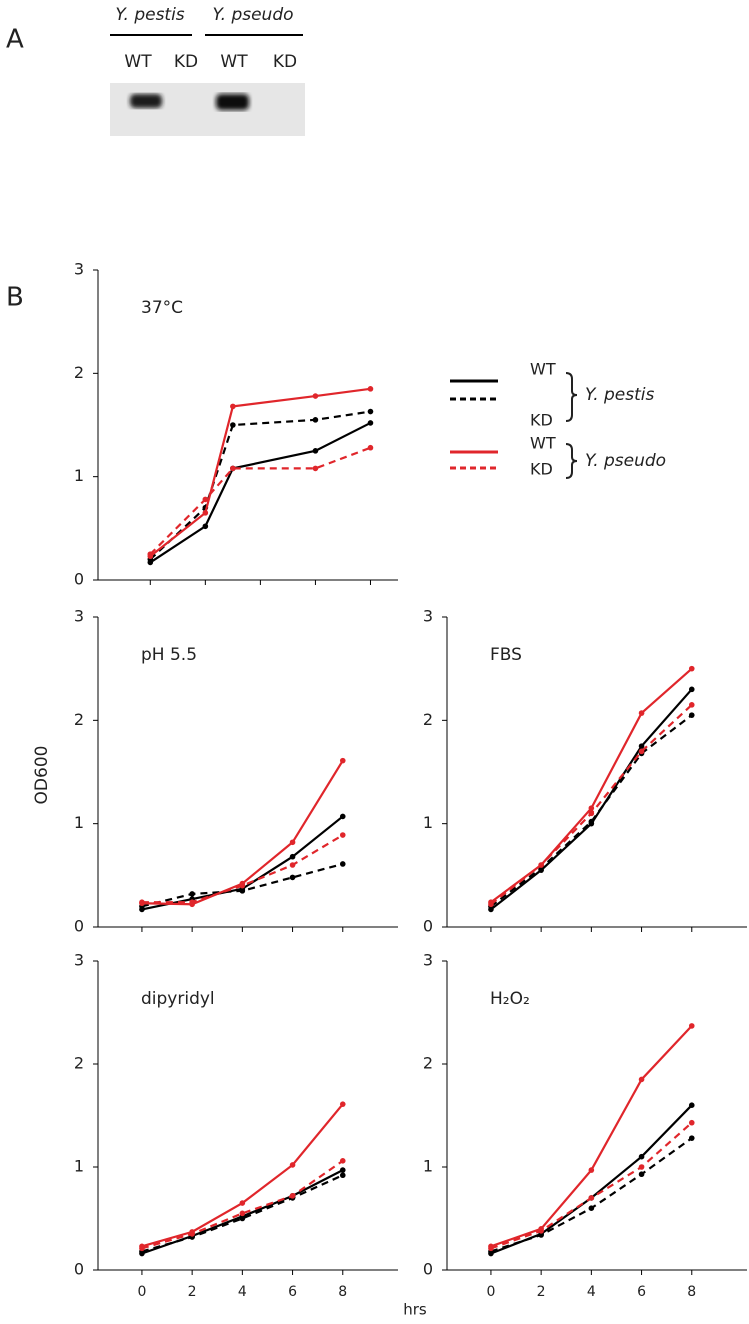 The height and width of the screenshot is (1324, 749). Describe the element at coordinates (252, 15) in the screenshot. I see `group-label: Y. pseudo` at that location.